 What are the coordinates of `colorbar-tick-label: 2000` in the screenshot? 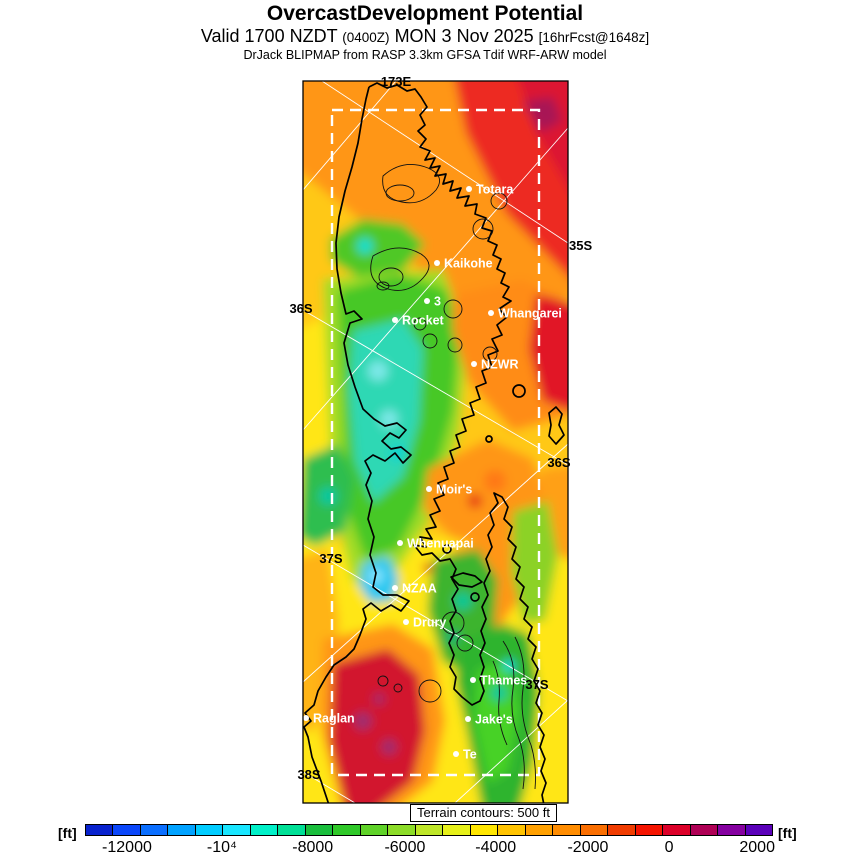 It's located at (757, 847).